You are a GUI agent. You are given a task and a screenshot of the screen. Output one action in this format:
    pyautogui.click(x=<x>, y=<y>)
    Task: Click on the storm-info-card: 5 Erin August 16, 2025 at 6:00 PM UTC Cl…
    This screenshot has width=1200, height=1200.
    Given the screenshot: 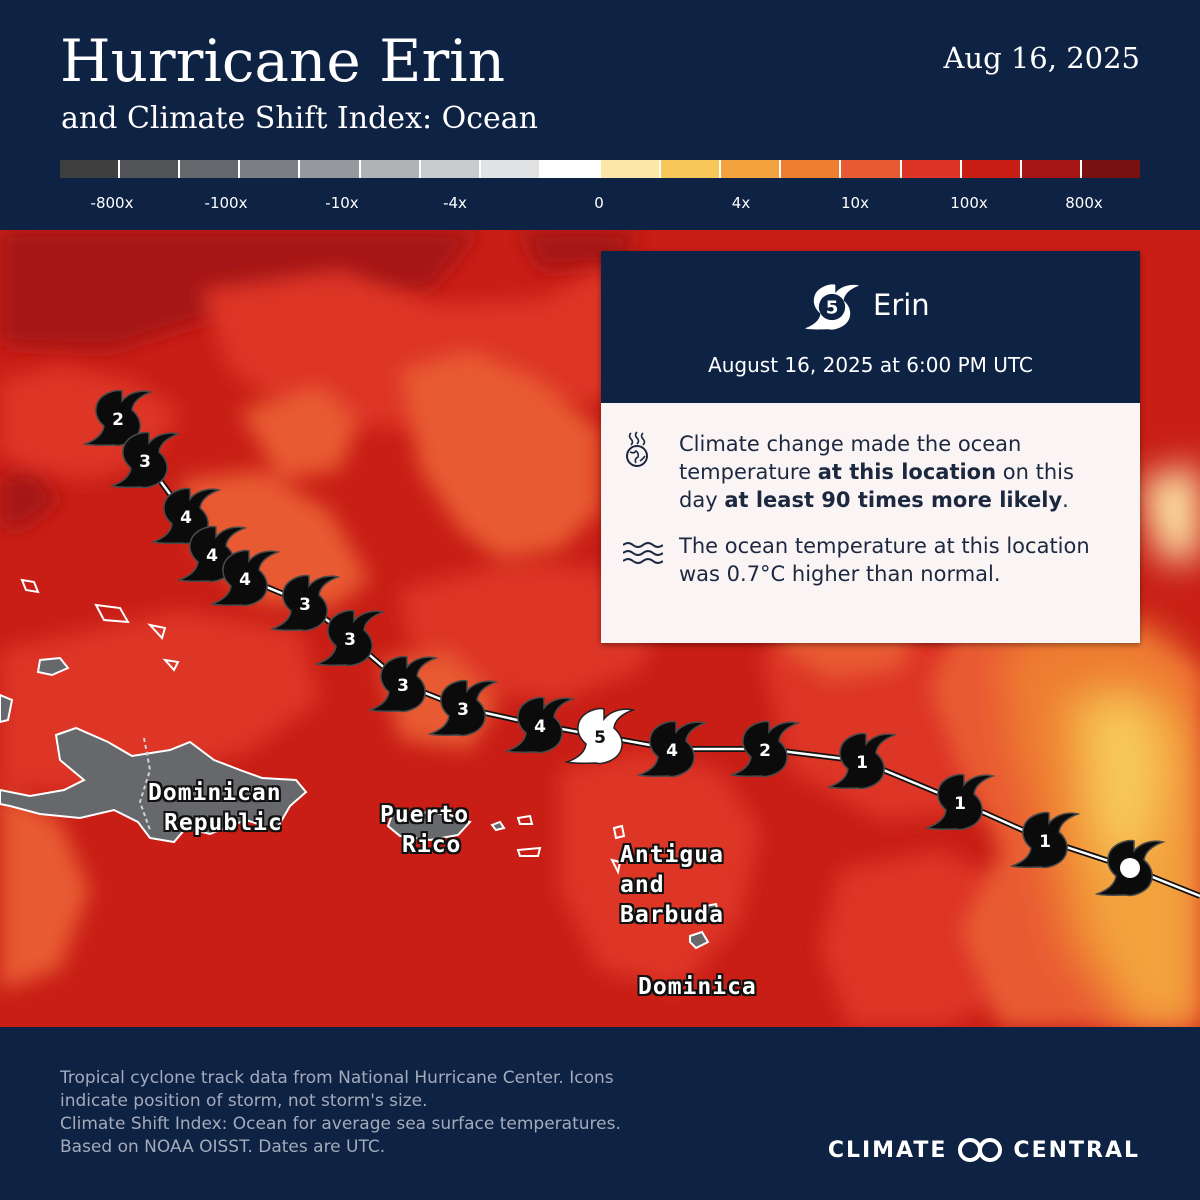 What is the action you would take?
    pyautogui.click(x=870, y=447)
    